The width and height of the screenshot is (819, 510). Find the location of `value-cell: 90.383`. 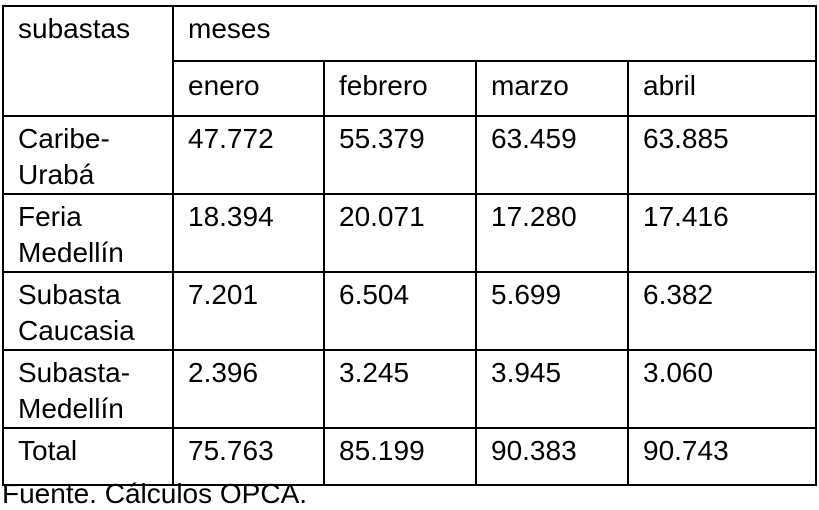

value-cell: 90.383 is located at coordinates (552, 456).